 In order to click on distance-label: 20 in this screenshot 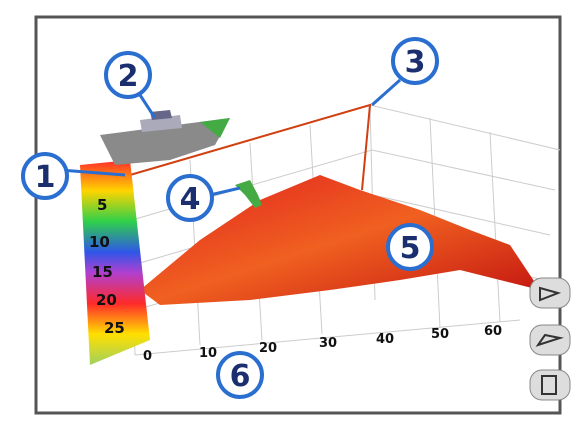, I will do `click(268, 348)`.